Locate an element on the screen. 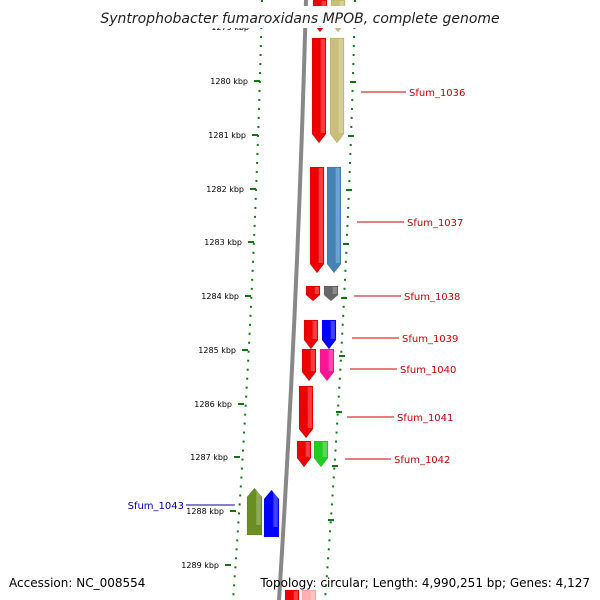 The image size is (600, 600). gene-label: Sfum_1036 is located at coordinates (437, 93).